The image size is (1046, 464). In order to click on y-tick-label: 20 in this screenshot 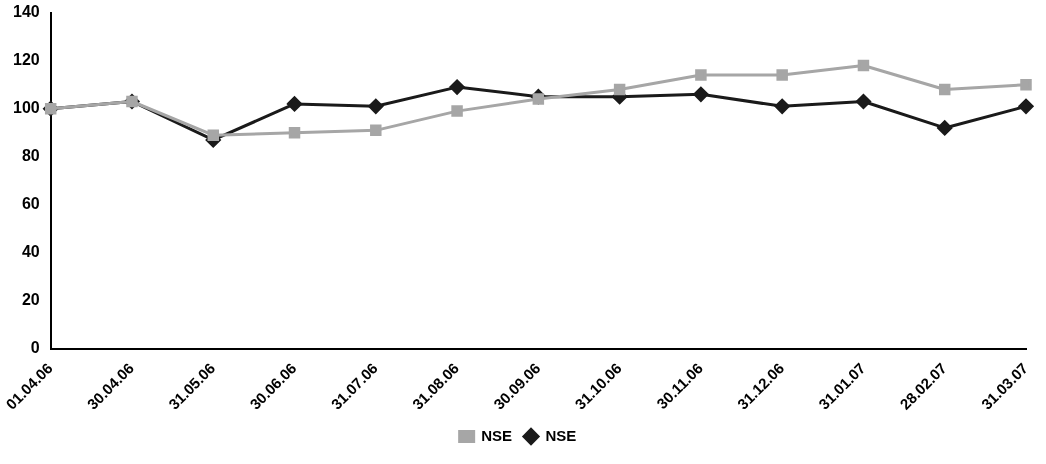, I will do `click(30, 300)`.